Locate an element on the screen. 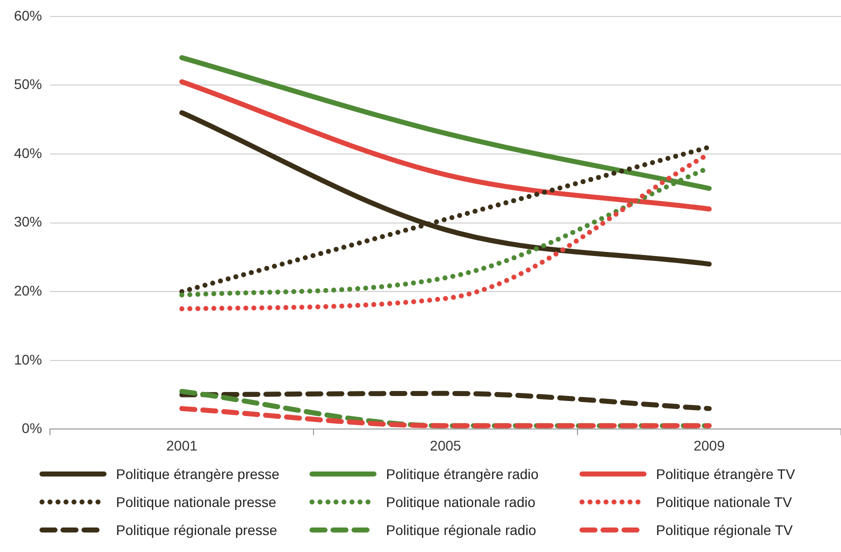 The width and height of the screenshot is (841, 552). legend-label: Politique nationale presse is located at coordinates (196, 502).